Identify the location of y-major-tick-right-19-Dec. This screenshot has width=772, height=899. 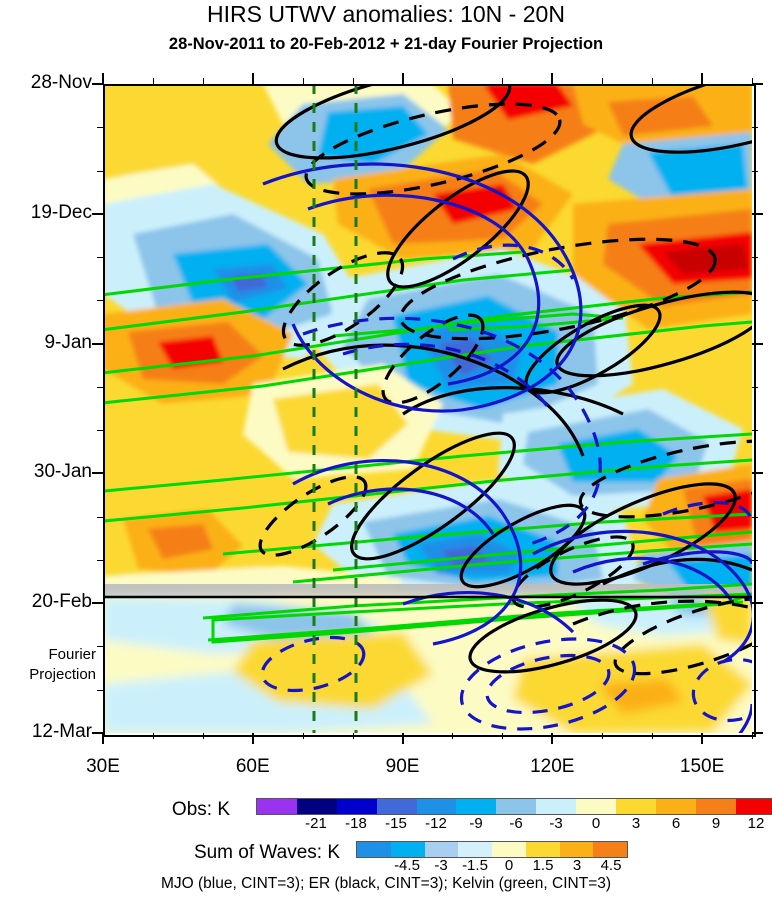
(757, 213).